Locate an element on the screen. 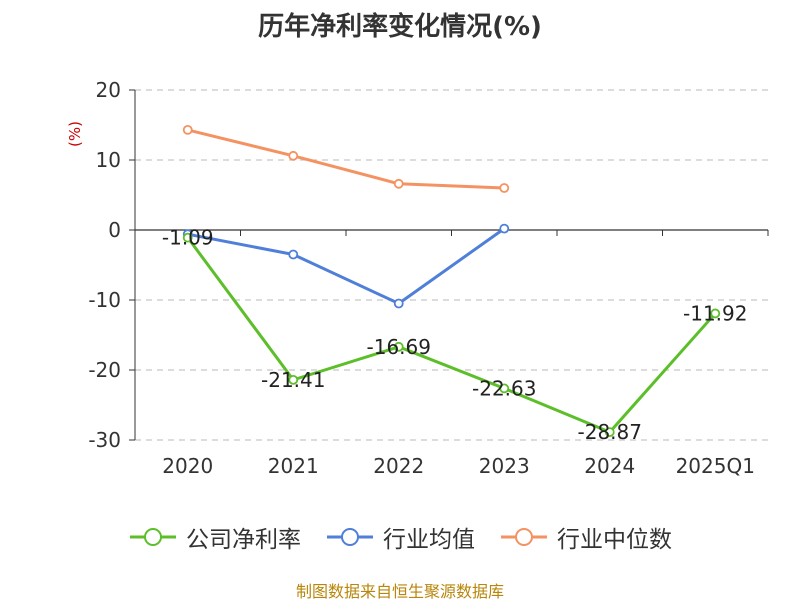 This screenshot has height=602, width=800. x-tick-label: 2022 is located at coordinates (398, 466).